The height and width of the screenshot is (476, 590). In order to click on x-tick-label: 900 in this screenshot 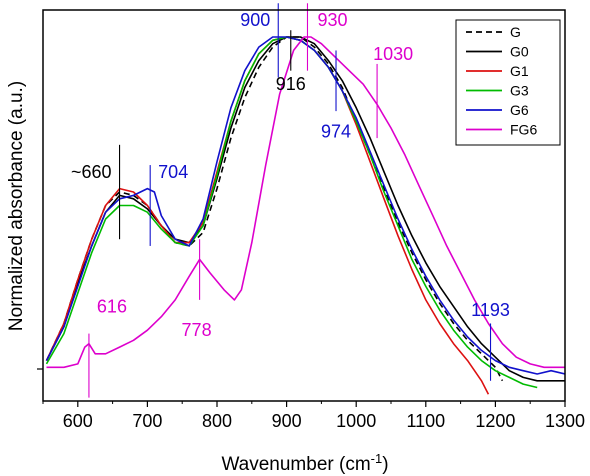, I will do `click(287, 421)`.